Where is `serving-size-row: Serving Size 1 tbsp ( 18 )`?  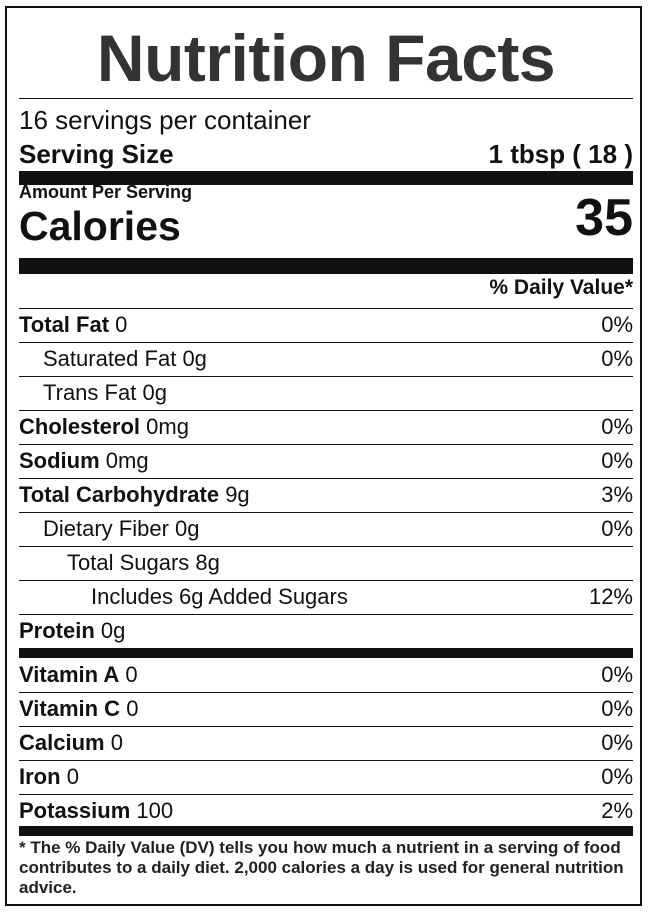 serving-size-row: Serving Size 1 tbsp ( 18 ) is located at coordinates (326, 154).